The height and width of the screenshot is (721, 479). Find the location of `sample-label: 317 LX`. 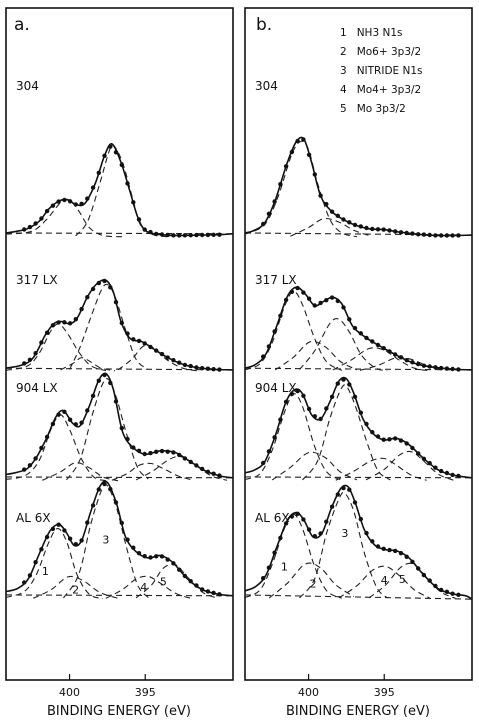

sample-label: 317 LX is located at coordinates (37, 280).